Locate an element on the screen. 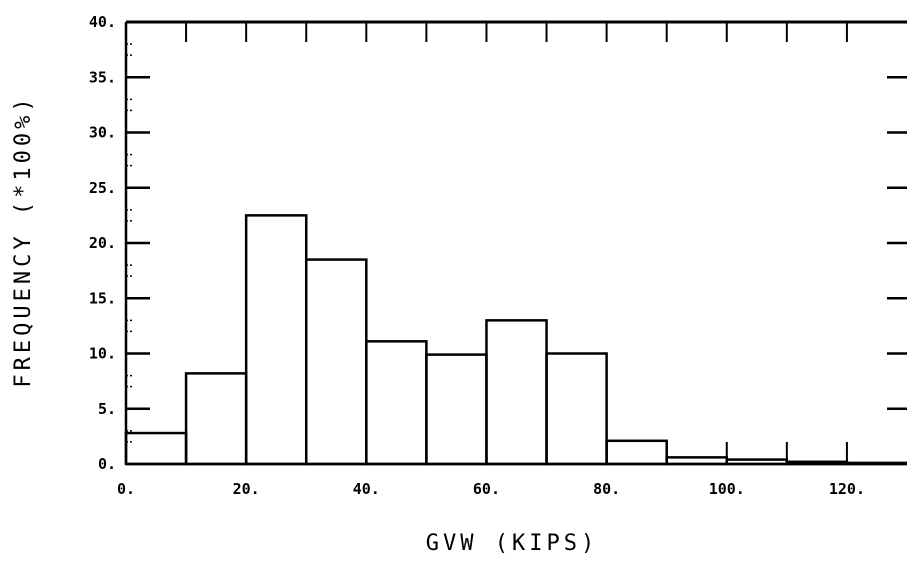 The width and height of the screenshot is (907, 562). x-tick-label: 60. is located at coordinates (486, 489).